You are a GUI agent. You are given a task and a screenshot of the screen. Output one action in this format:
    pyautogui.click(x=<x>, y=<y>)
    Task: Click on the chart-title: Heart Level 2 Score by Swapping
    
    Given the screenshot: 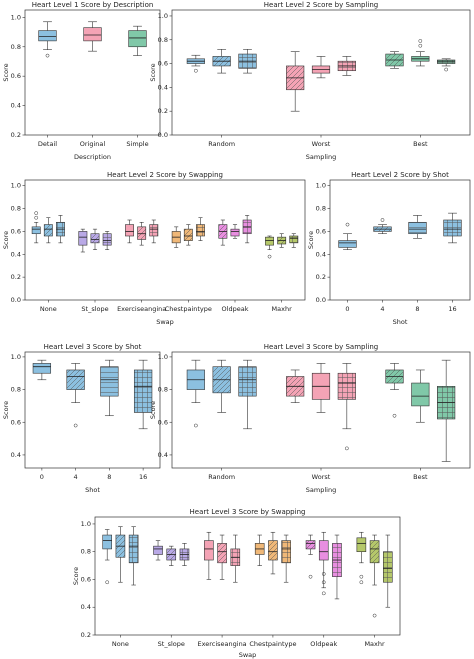 What is the action you would take?
    pyautogui.click(x=165, y=175)
    